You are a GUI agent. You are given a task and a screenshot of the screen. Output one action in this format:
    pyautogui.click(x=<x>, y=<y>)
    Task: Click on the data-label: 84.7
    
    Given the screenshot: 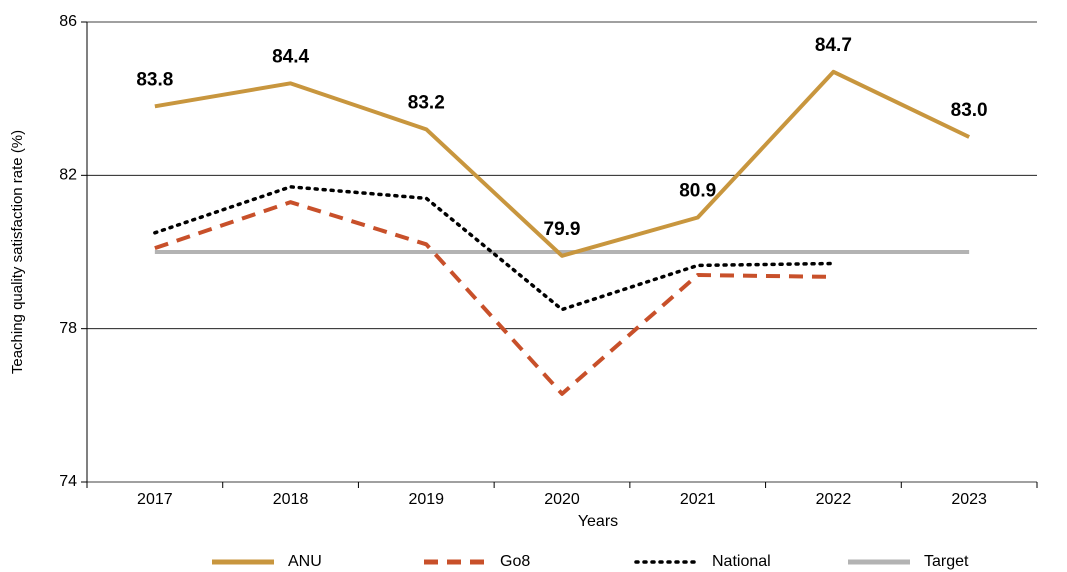 What is the action you would take?
    pyautogui.click(x=833, y=45)
    